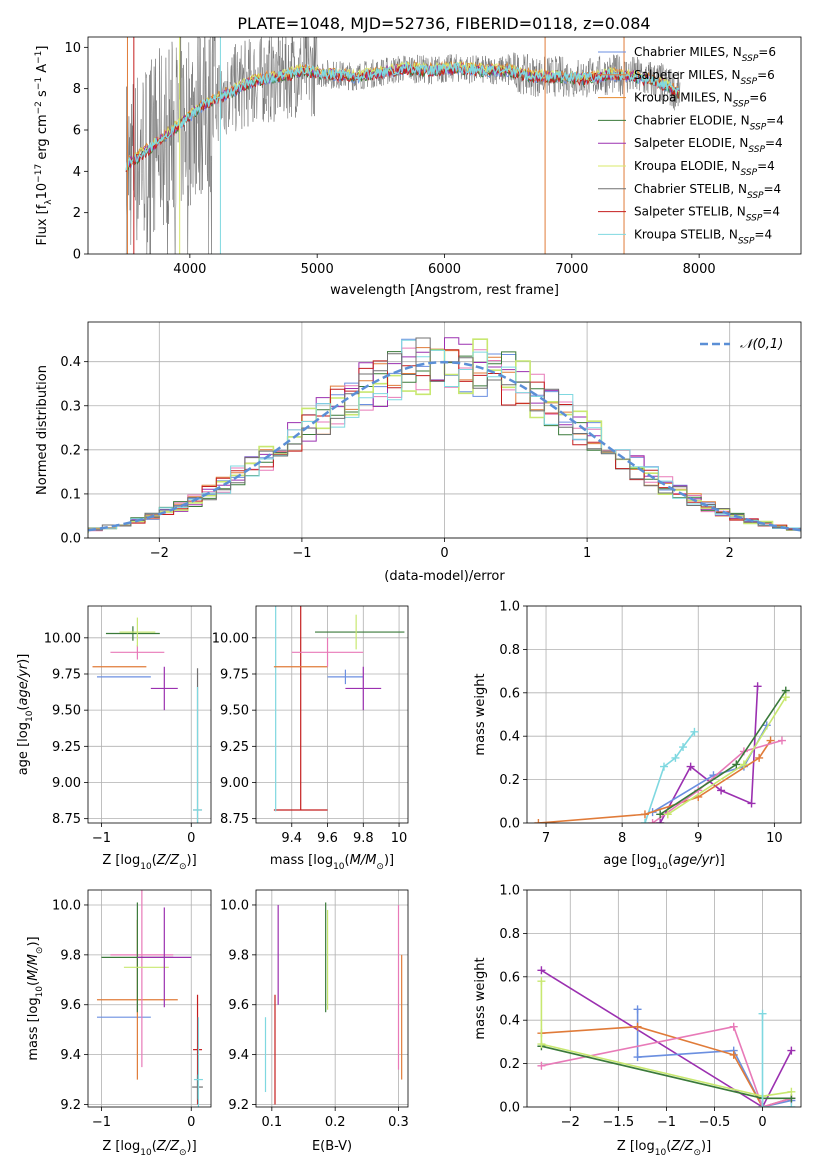 This screenshot has width=819, height=1170. Describe the element at coordinates (619, 1122) in the screenshot. I see `x-tick-label: −1.5` at that location.